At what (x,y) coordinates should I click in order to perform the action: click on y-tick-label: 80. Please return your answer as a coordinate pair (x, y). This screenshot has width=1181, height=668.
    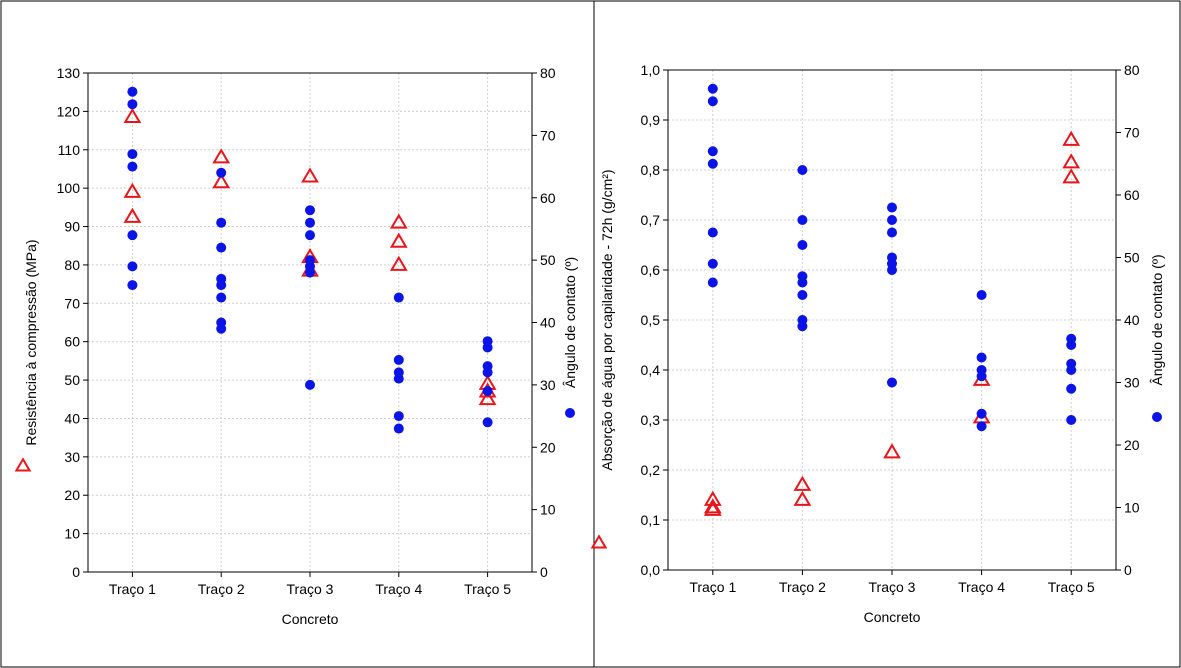
    Looking at the image, I should click on (72, 265).